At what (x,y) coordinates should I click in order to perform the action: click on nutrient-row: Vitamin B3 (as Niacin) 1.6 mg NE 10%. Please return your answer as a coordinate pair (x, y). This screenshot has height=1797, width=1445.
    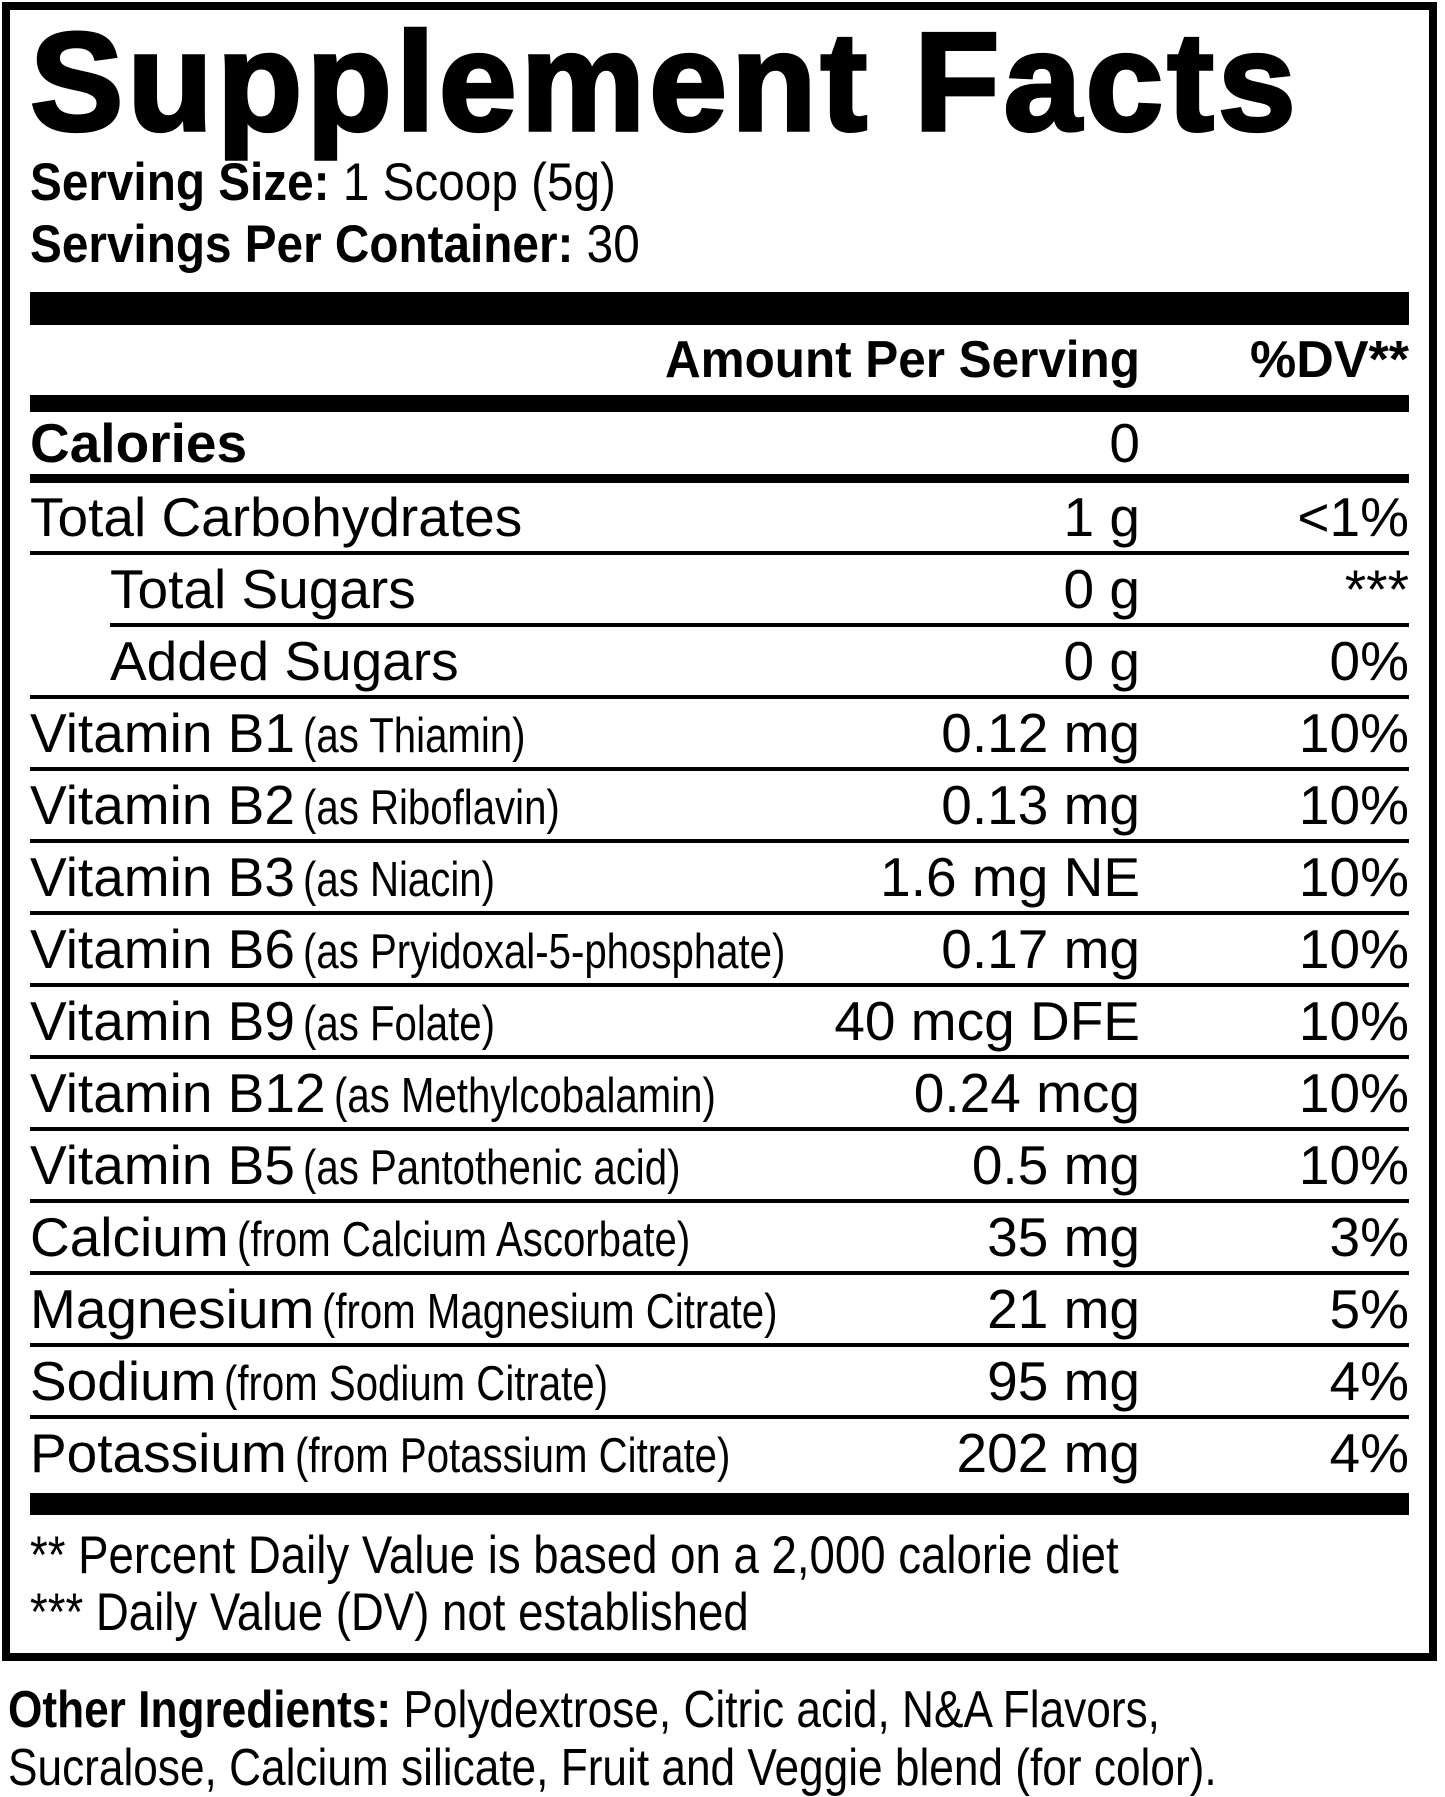
    Looking at the image, I should click on (719, 877).